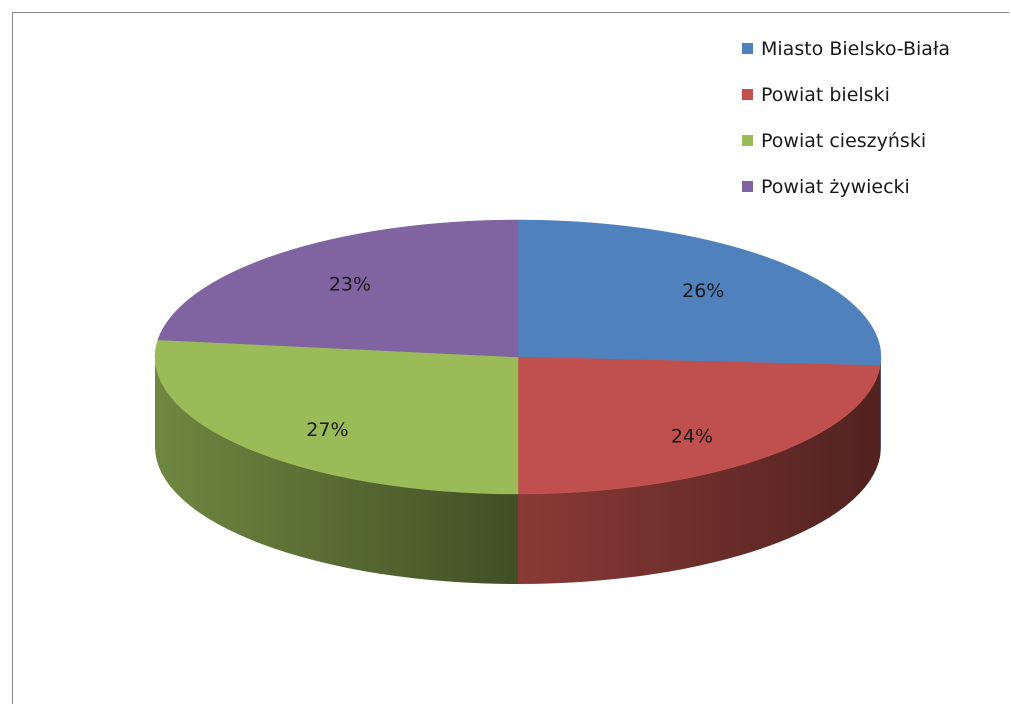  I want to click on legend-label: Miasto Bielsko-Biała, so click(855, 48).